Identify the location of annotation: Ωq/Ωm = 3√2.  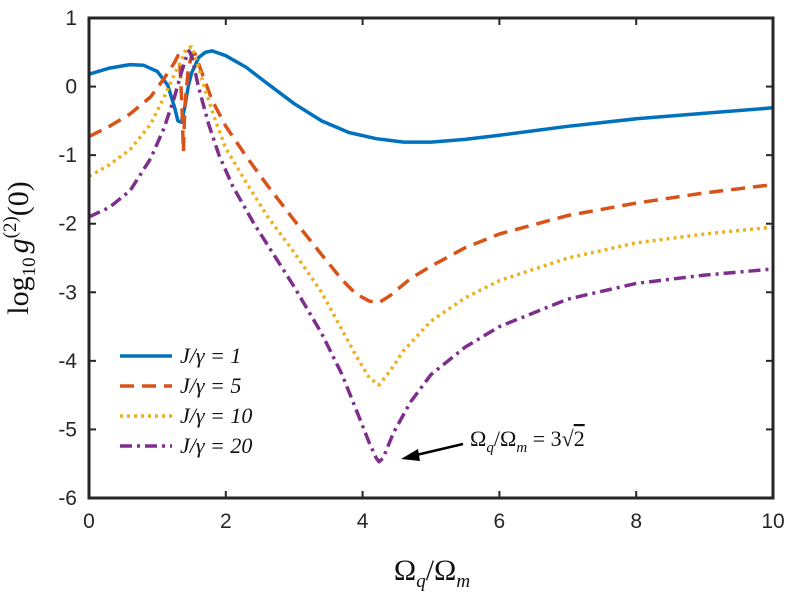
(493, 443).